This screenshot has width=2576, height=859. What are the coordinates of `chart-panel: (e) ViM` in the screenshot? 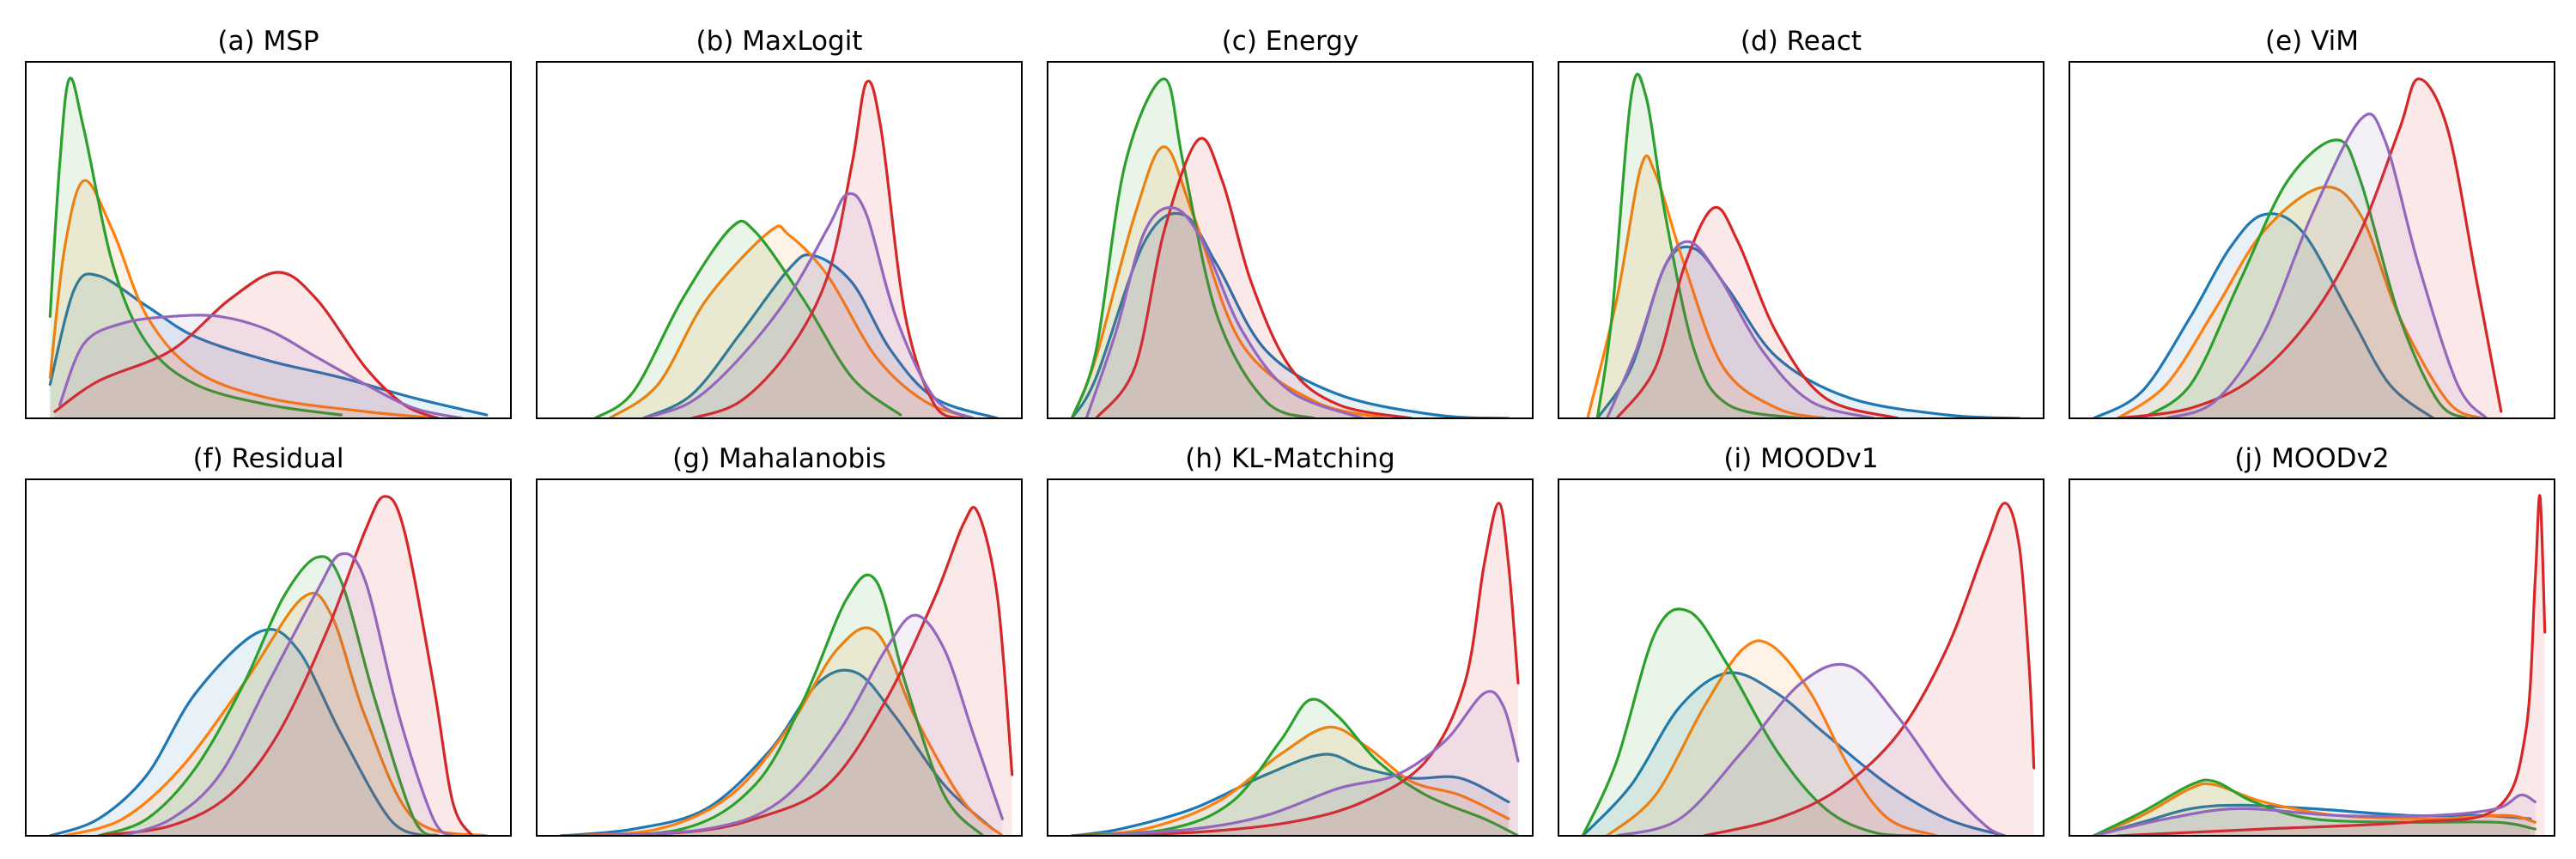 It's located at (2312, 222).